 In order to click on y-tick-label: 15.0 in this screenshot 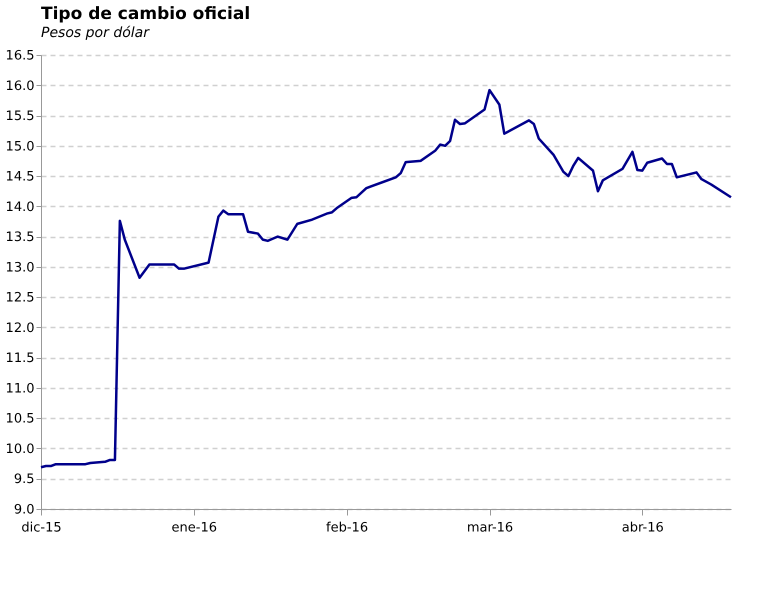, I will do `click(20, 146)`.